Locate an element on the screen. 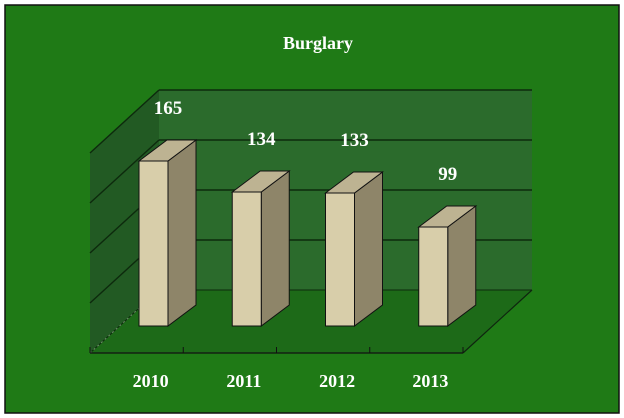 Image resolution: width=624 pixels, height=418 pixels. x-tick-label: 2011 is located at coordinates (243, 381).